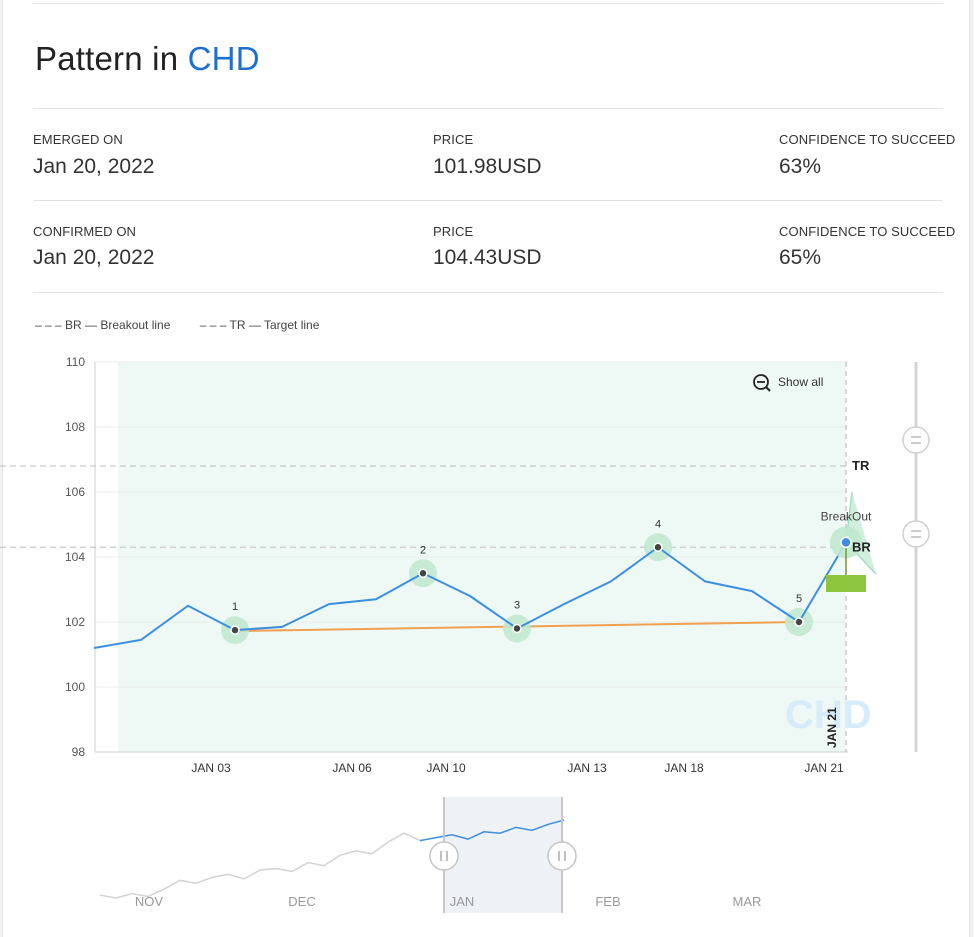 The height and width of the screenshot is (937, 974). What do you see at coordinates (747, 901) in the screenshot?
I see `navigator-label: MAR` at bounding box center [747, 901].